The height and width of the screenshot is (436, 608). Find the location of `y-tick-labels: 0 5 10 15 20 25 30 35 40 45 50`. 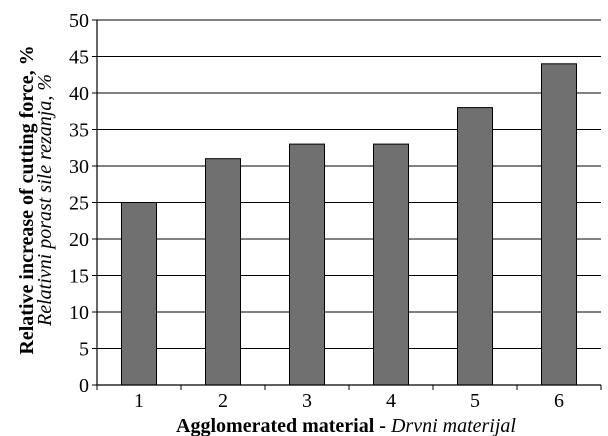

y-tick-labels: 0 5 10 15 20 25 30 35 40 45 50 is located at coordinates (79, 203).